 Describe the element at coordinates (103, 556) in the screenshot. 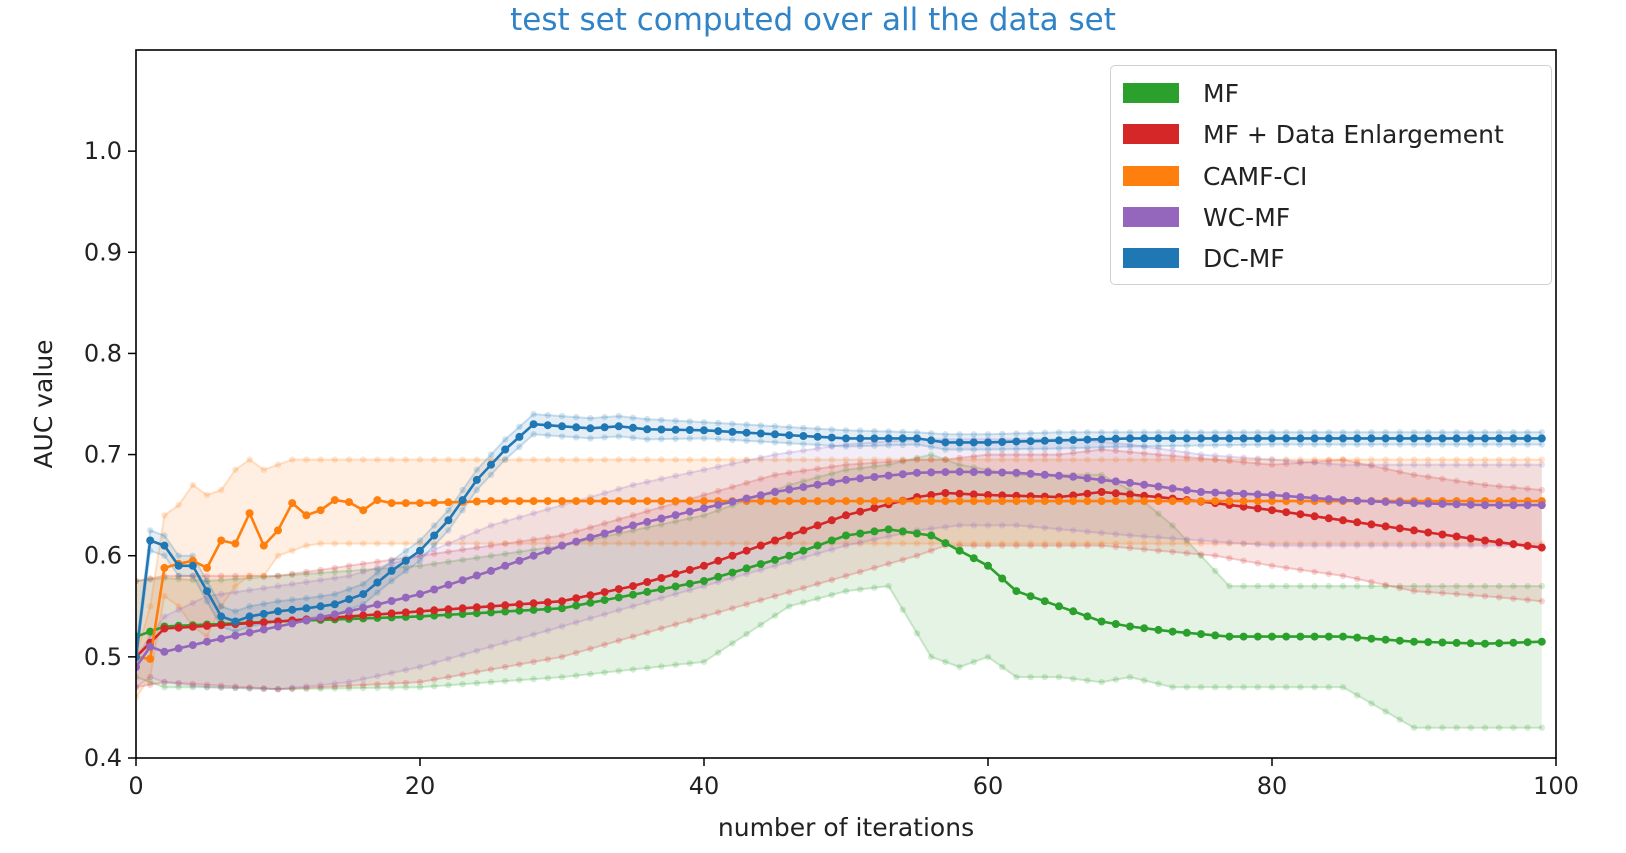

I see `y-tick-label: 0.6` at that location.